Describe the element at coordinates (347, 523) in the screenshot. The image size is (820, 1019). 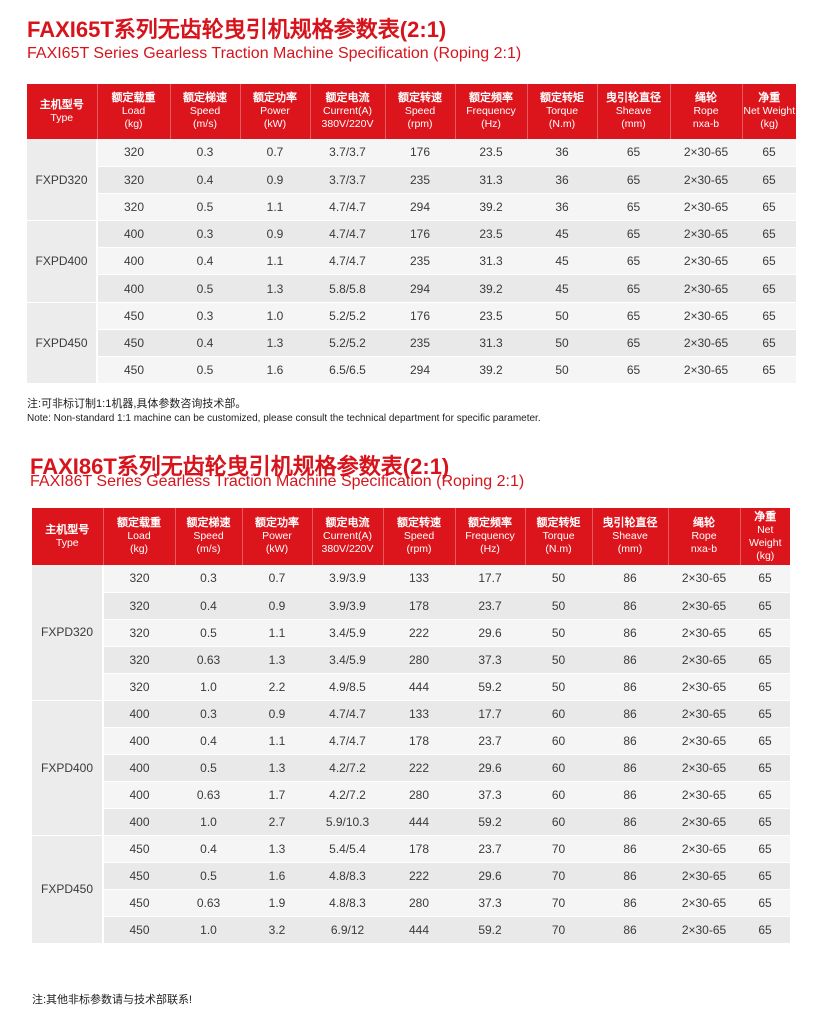
I see `header-line: 额定电流` at that location.